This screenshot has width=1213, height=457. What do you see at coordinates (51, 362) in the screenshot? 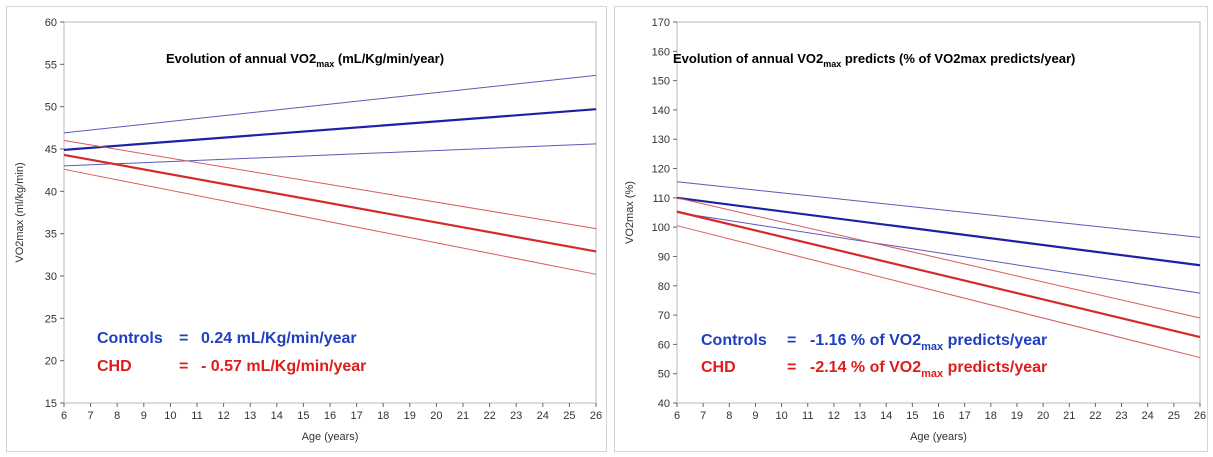
I see `y-tick-label: 20` at bounding box center [51, 362].